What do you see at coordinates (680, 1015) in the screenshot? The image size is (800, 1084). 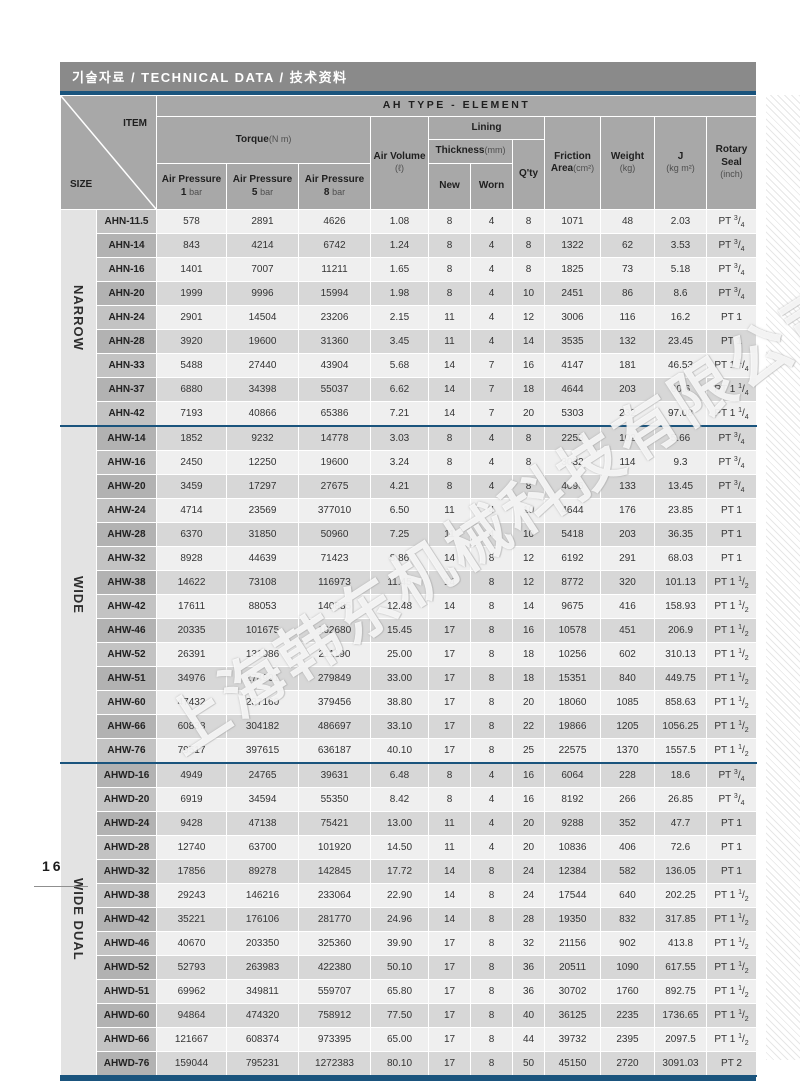 I see `data-value: 1736.65` at bounding box center [680, 1015].